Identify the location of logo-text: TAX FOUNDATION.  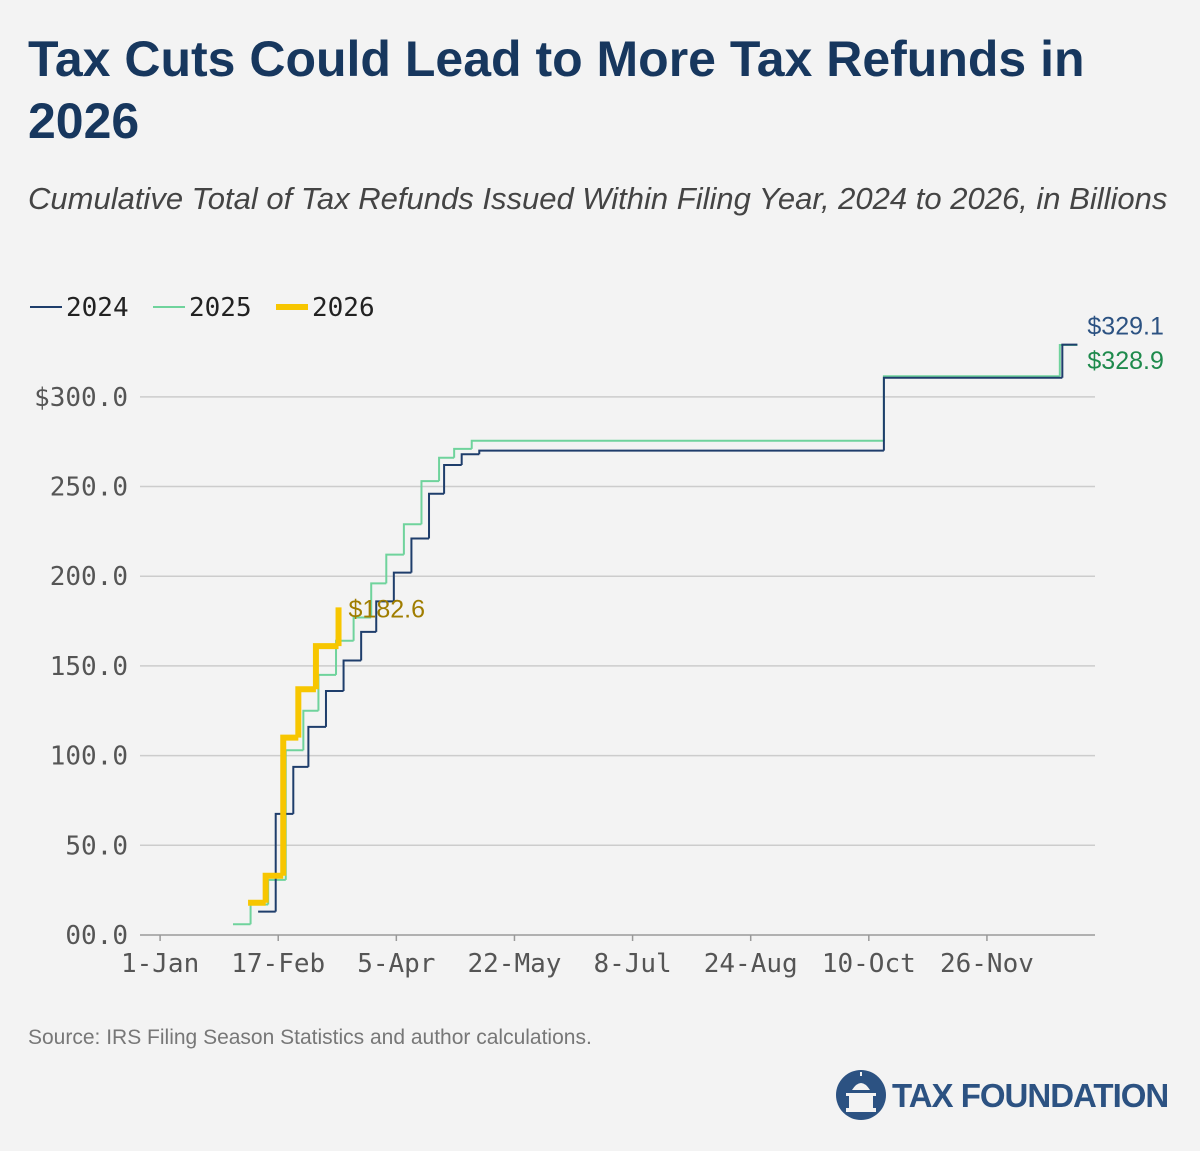
(1030, 1095).